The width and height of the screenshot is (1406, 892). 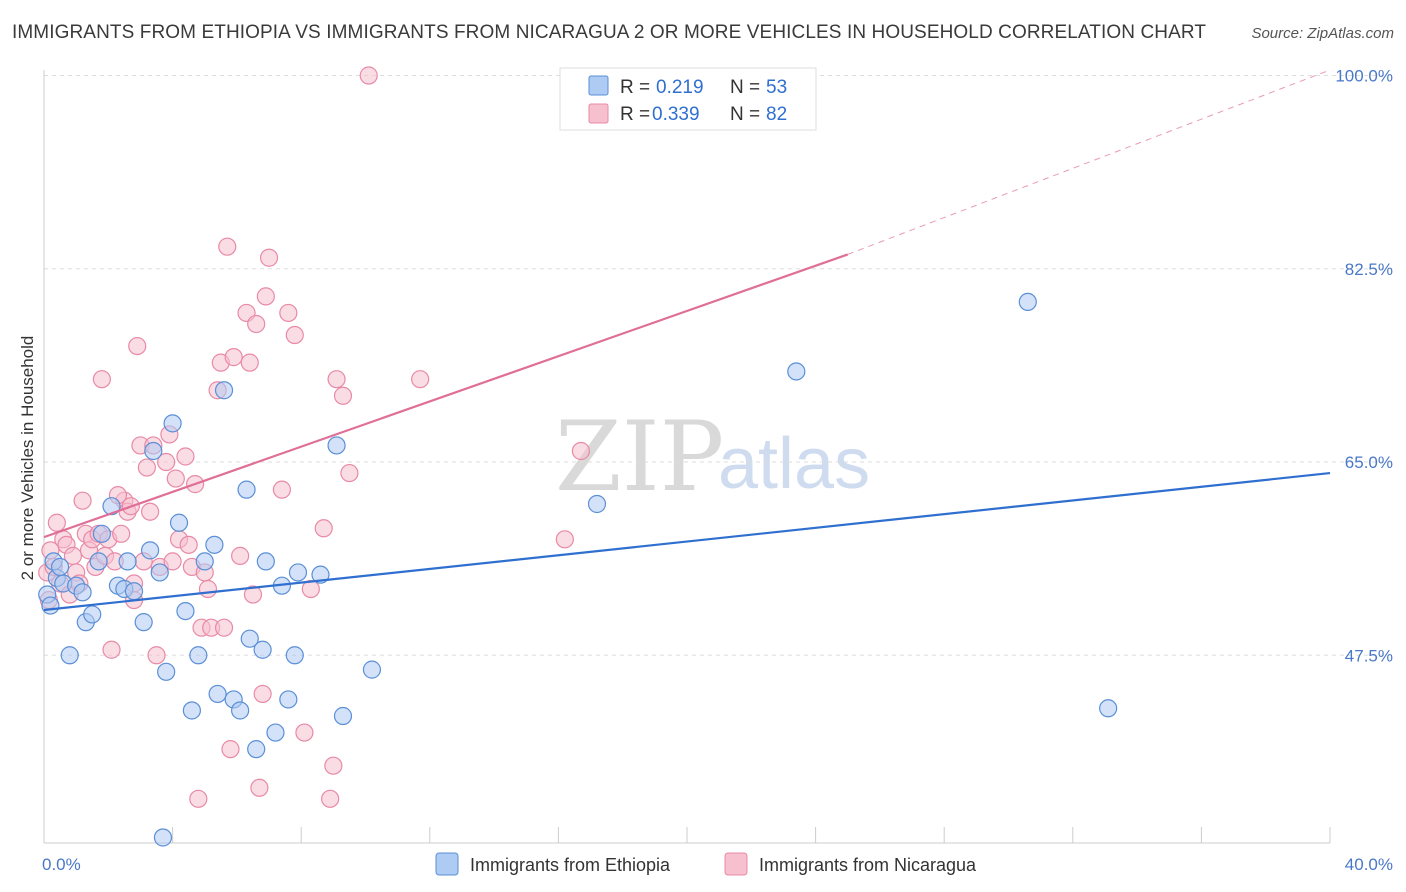 I want to click on bottom-legend-label-nicaragua: Immigrants from Nicaragua, so click(x=868, y=865).